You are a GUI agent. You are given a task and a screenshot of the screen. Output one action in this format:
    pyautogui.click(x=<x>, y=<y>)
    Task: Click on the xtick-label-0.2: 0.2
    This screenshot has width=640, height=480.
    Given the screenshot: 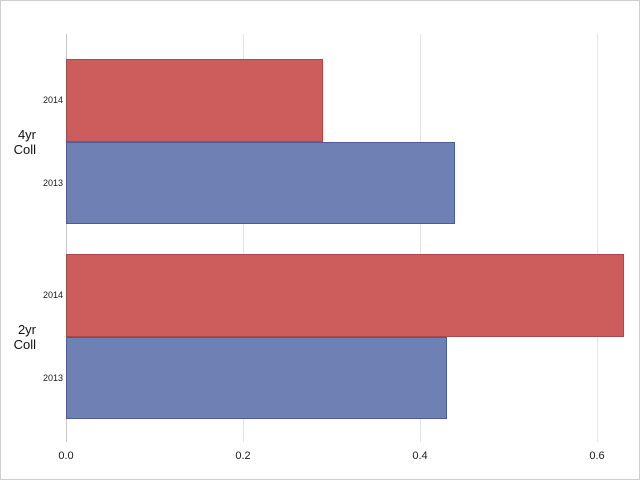 What is the action you would take?
    pyautogui.click(x=243, y=456)
    